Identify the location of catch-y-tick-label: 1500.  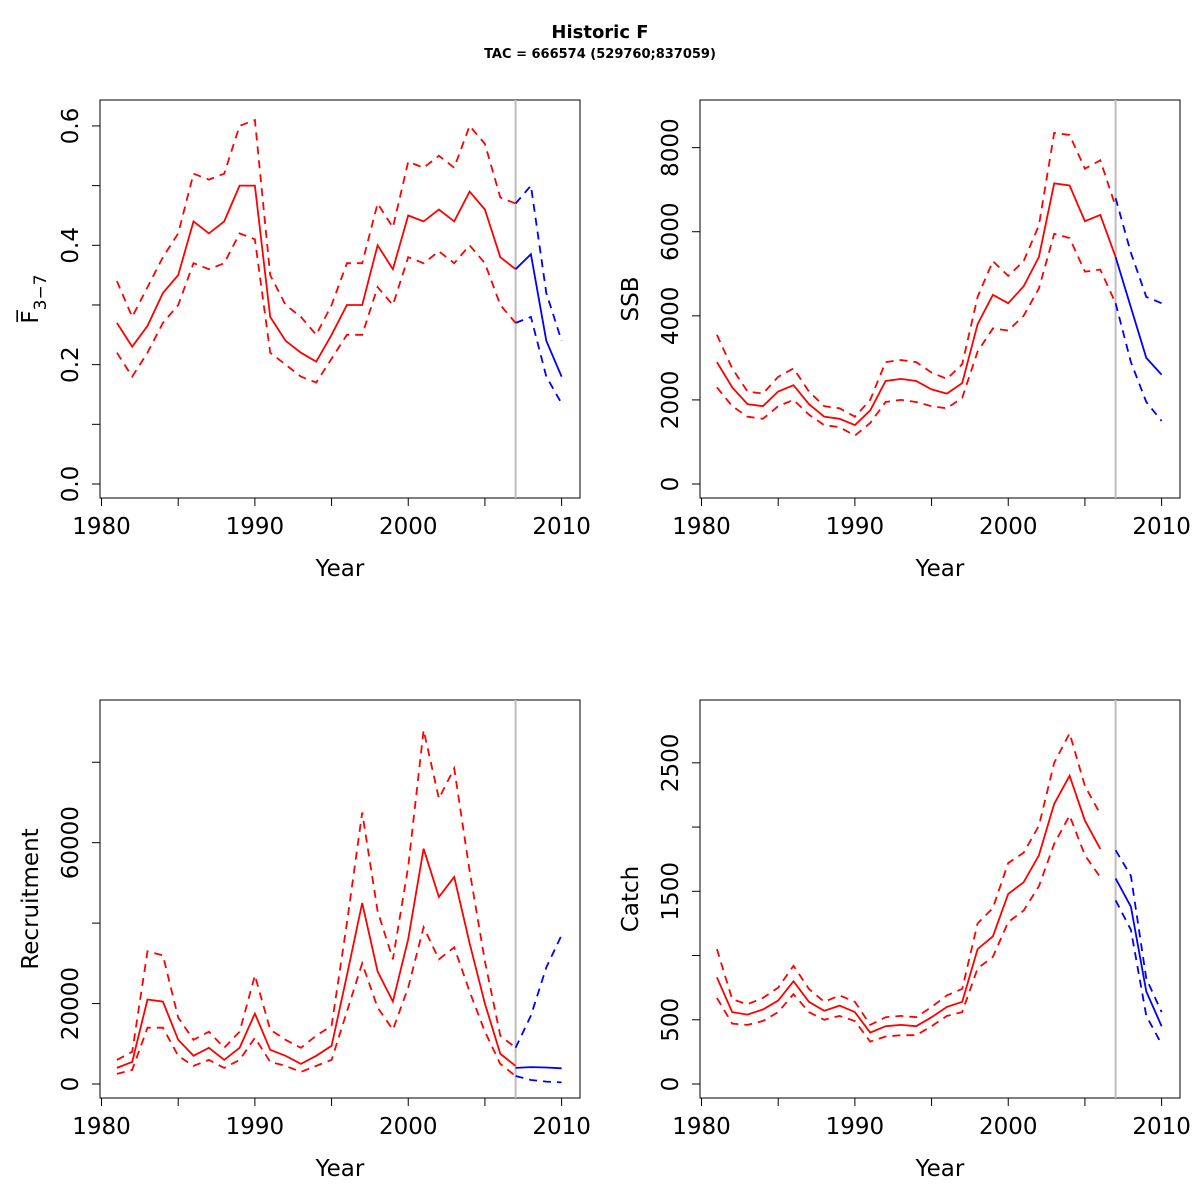
(671, 891).